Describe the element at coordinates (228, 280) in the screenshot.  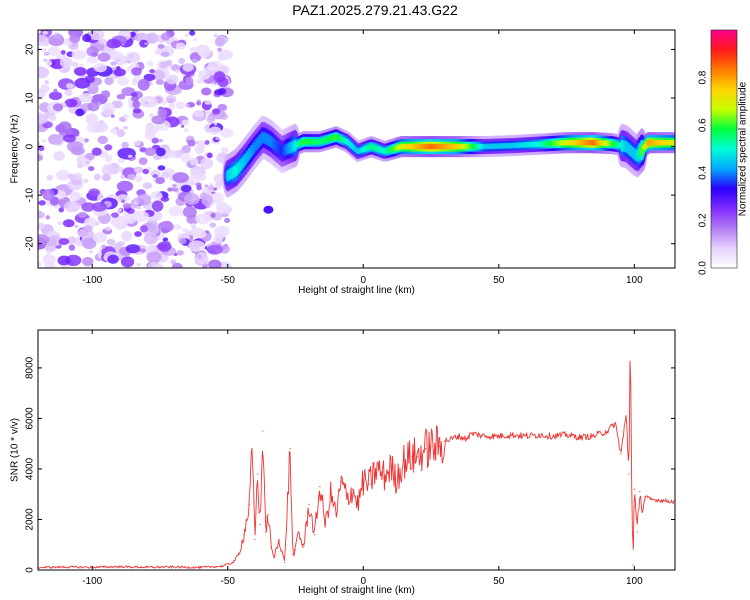
I see `heatmap-x-tick-label: -50` at that location.